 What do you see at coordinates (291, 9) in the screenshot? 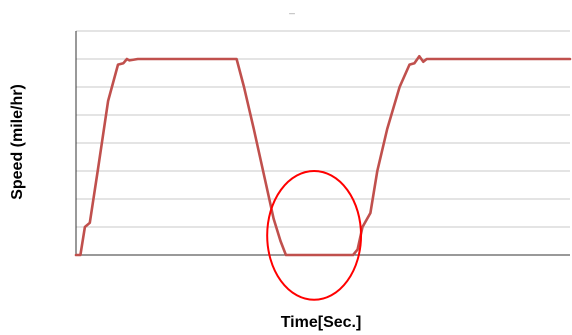
I see `chart-title: _` at bounding box center [291, 9].